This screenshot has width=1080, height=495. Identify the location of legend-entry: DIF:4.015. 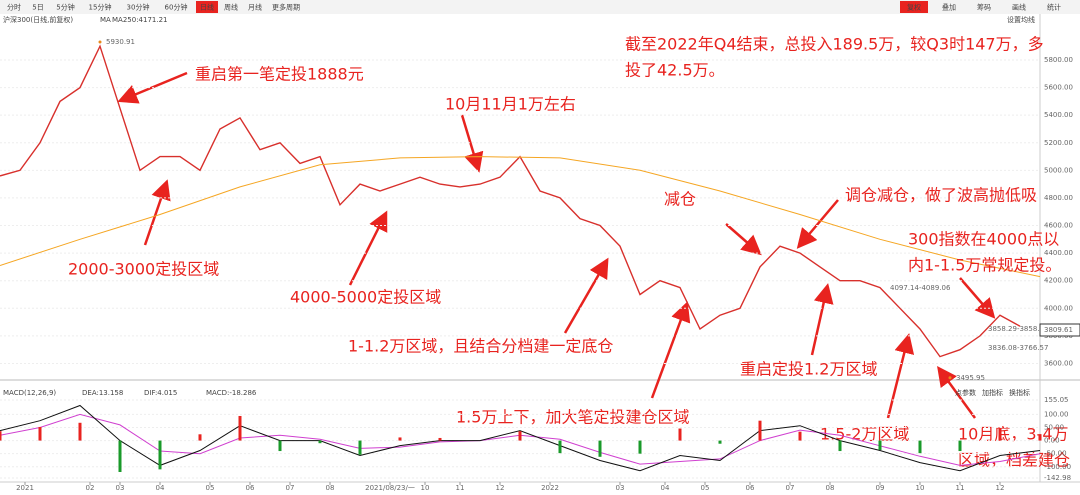
(160, 393).